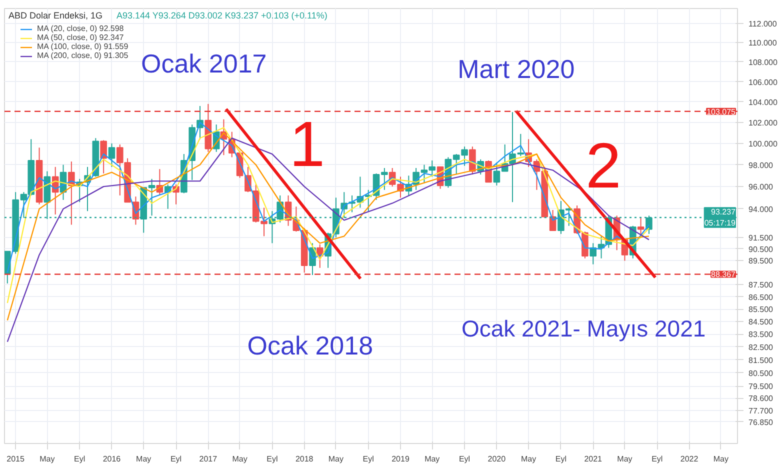 The height and width of the screenshot is (470, 780). What do you see at coordinates (604, 166) in the screenshot?
I see `annotation: 2` at bounding box center [604, 166].